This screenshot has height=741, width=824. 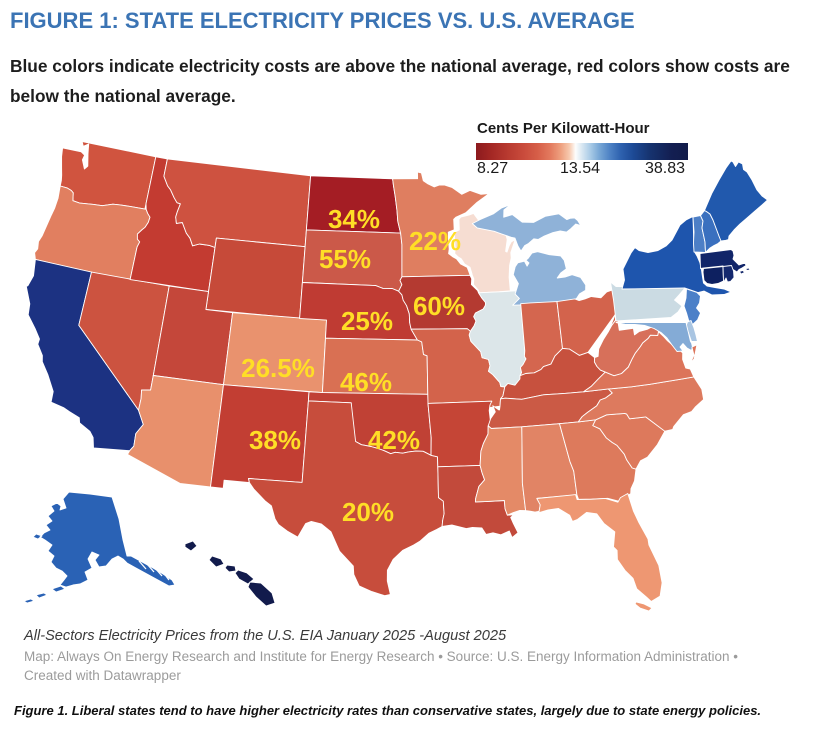 I want to click on svg-text: 60%, so click(x=439, y=306).